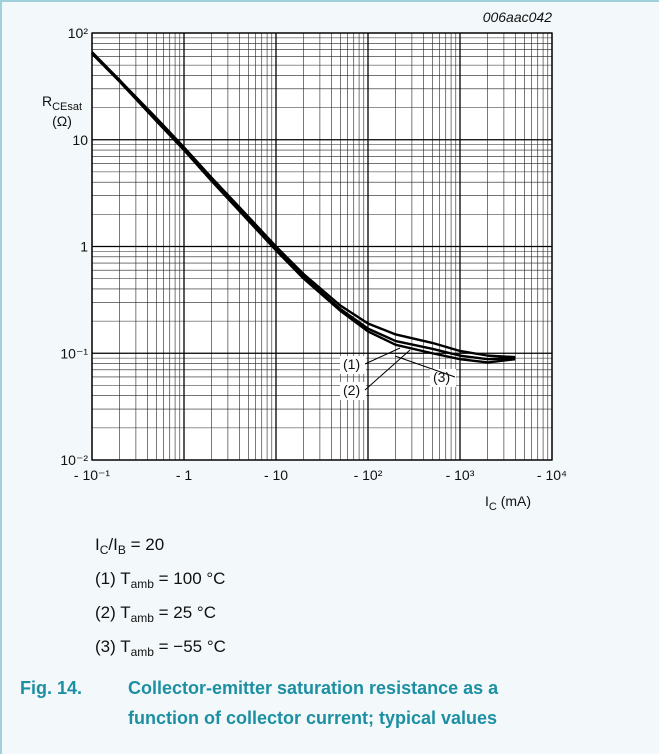  Describe the element at coordinates (74, 353) in the screenshot. I see `y-tick-label: 10⁻¹` at that location.